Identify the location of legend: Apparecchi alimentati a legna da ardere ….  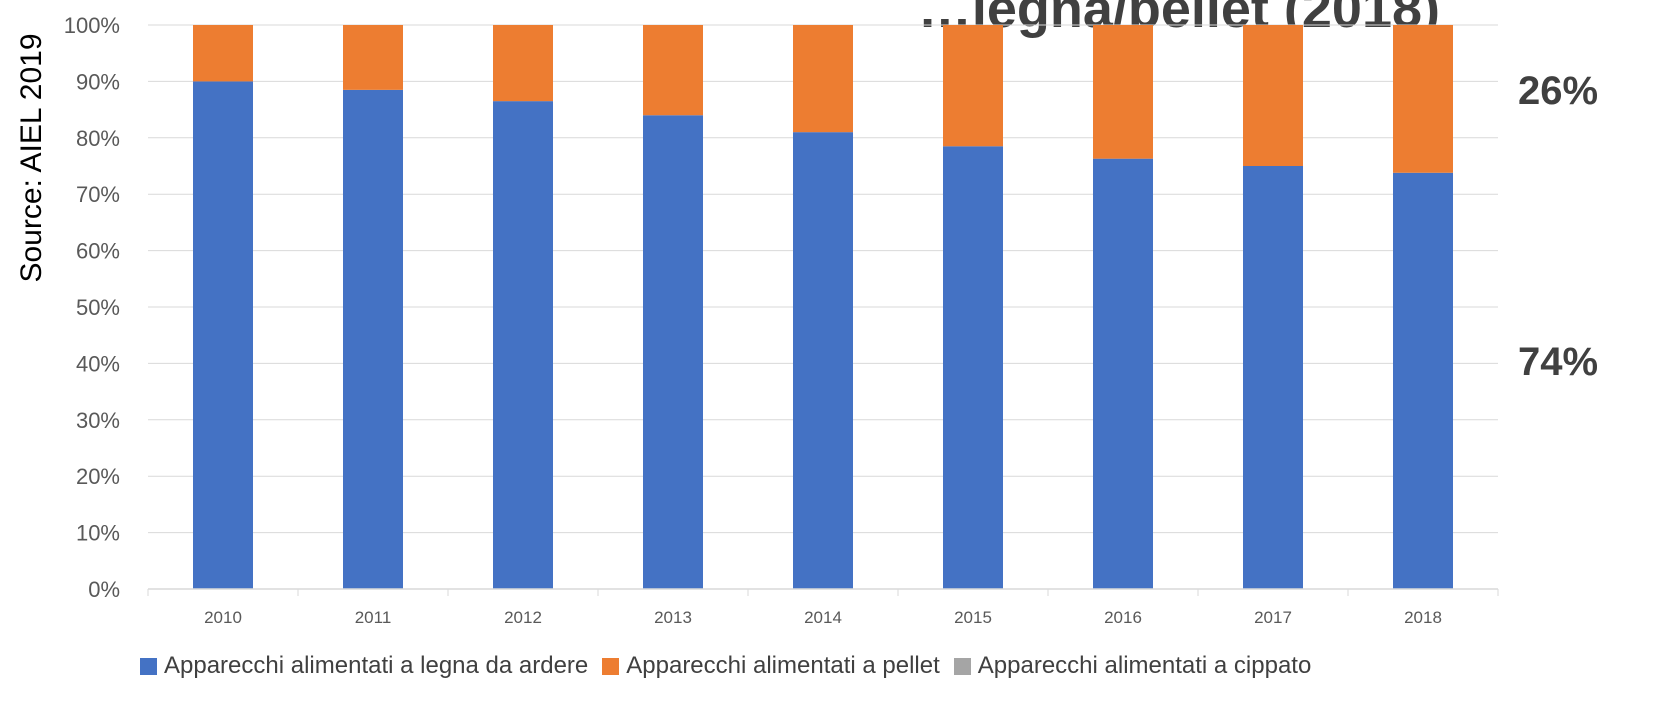
(725, 666).